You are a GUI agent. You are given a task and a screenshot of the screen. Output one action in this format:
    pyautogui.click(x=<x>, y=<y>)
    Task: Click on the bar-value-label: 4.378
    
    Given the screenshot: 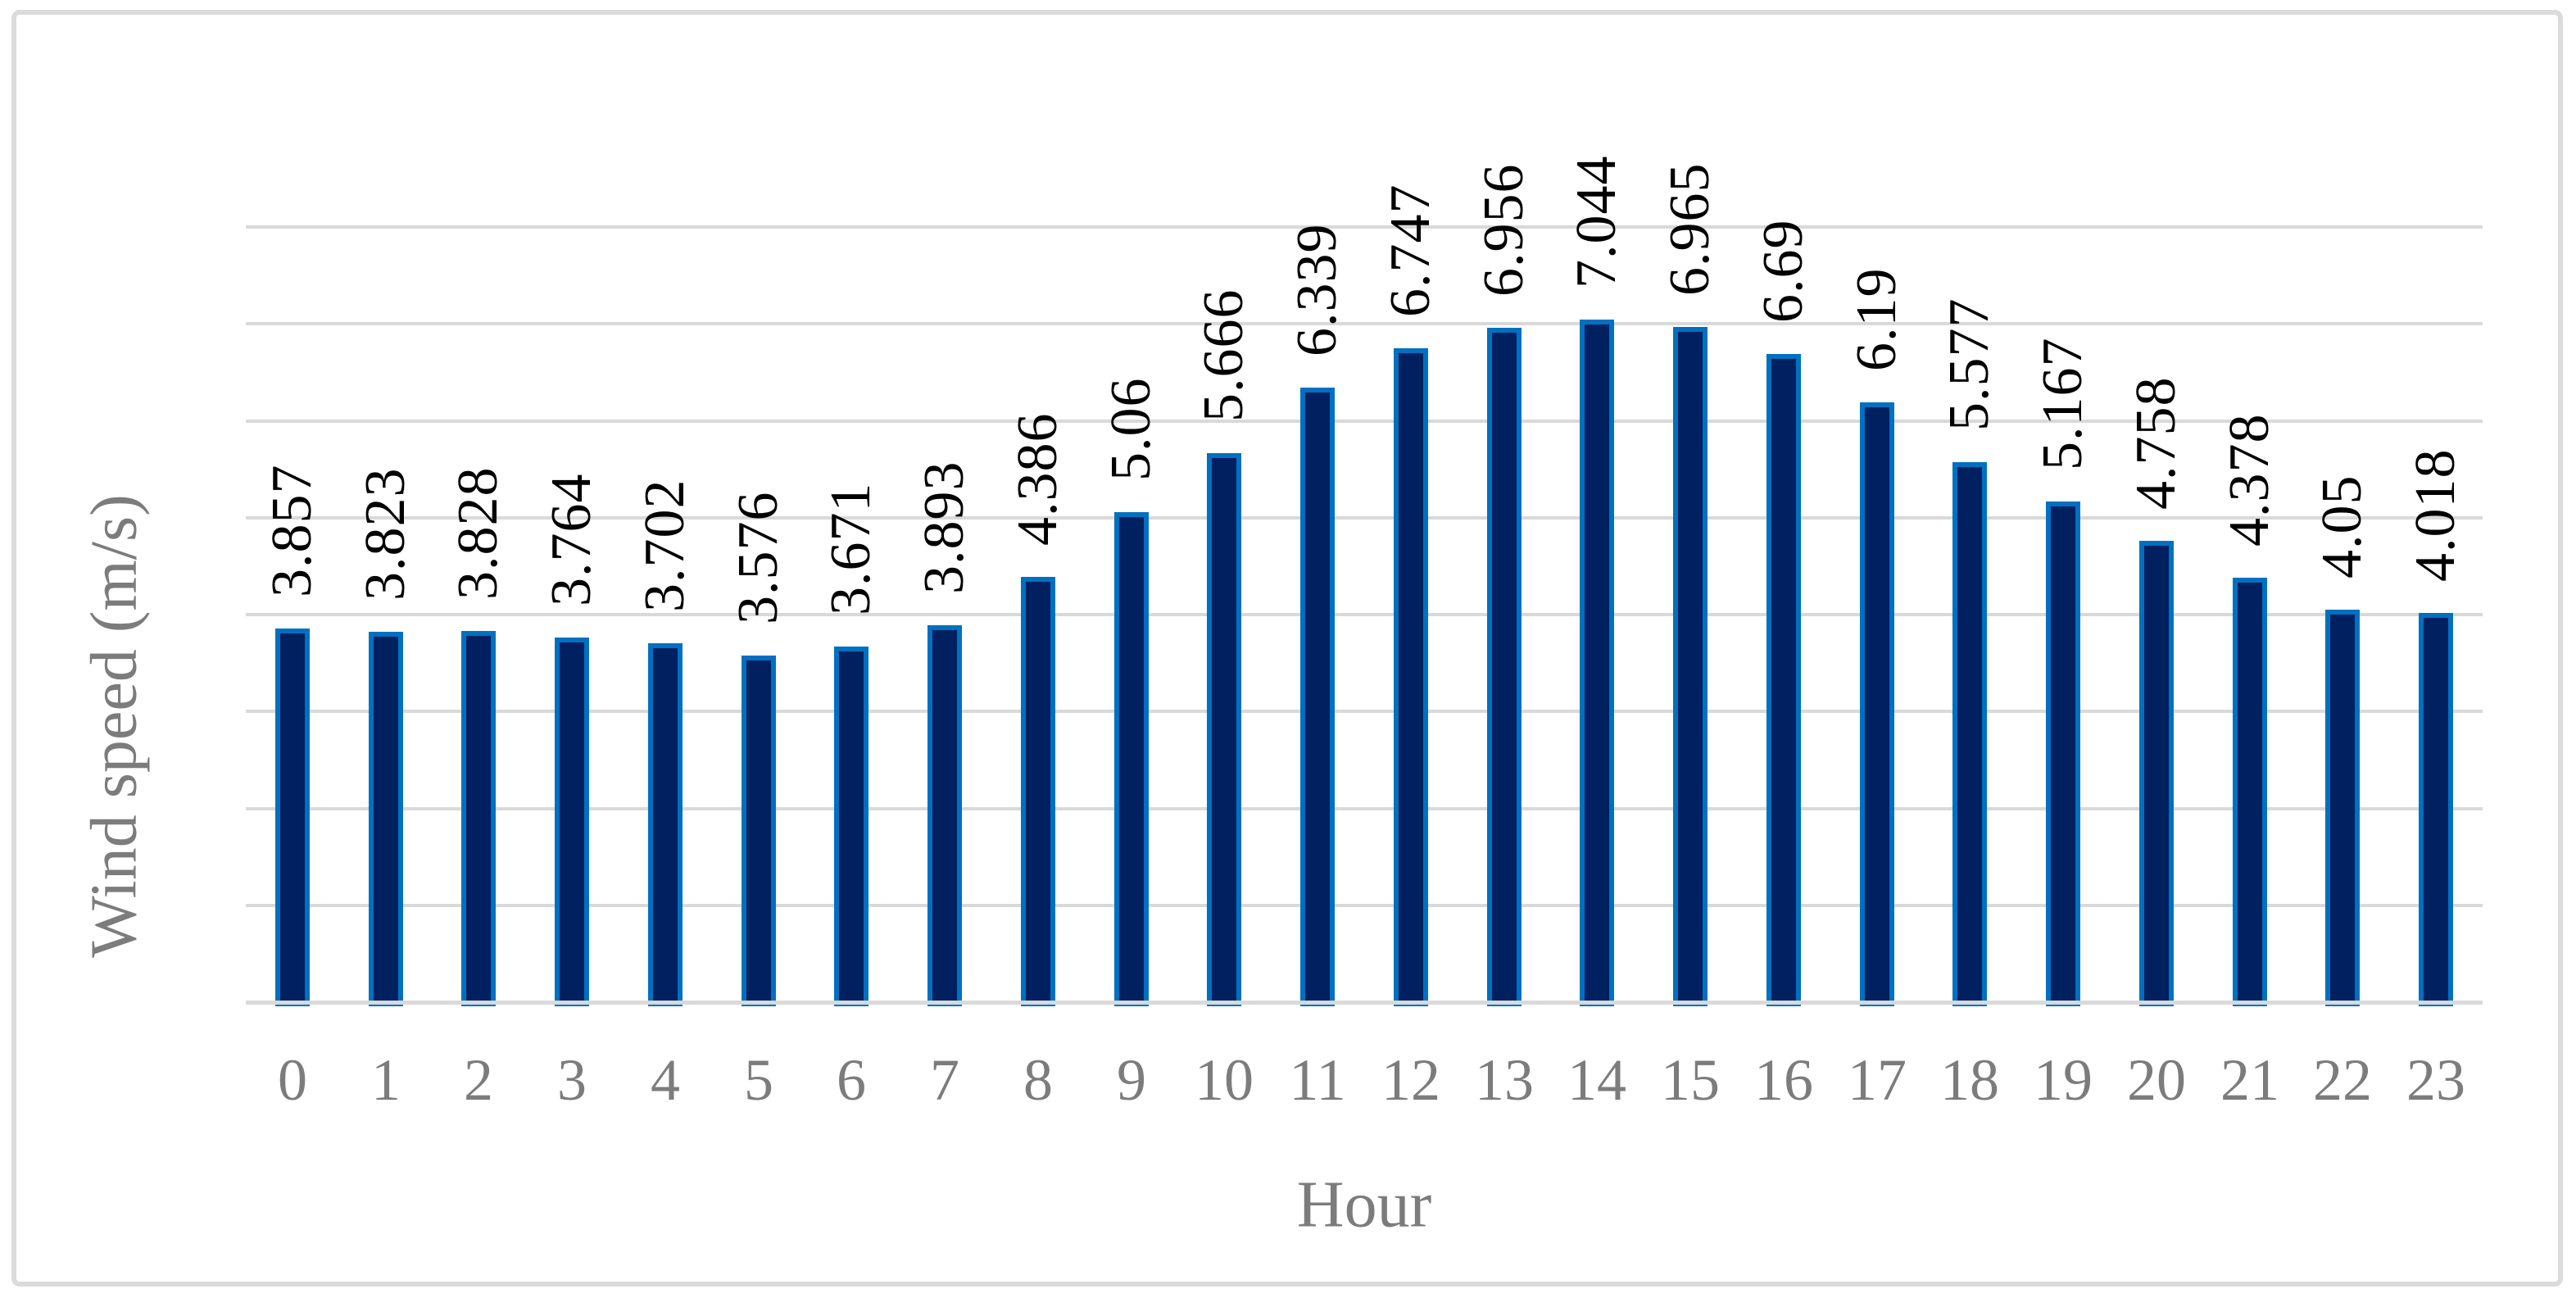 What is the action you would take?
    pyautogui.click(x=2249, y=480)
    